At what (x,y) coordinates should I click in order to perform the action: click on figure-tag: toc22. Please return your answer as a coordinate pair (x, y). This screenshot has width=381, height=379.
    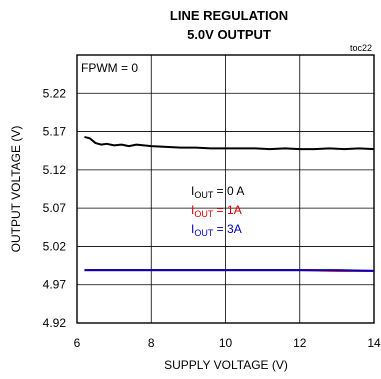
    Looking at the image, I should click on (361, 48).